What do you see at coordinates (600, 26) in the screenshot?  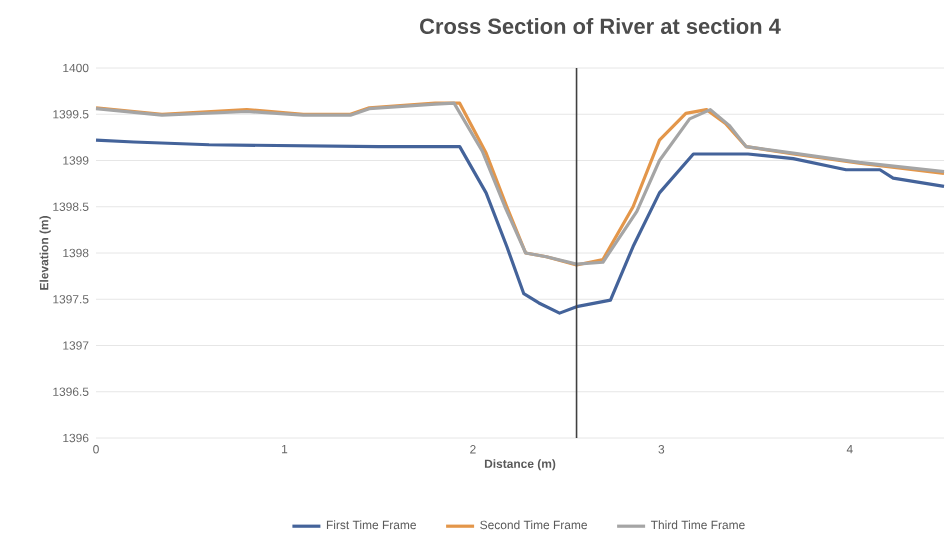 I see `chart-title: Cross Section of River at section 4` at bounding box center [600, 26].